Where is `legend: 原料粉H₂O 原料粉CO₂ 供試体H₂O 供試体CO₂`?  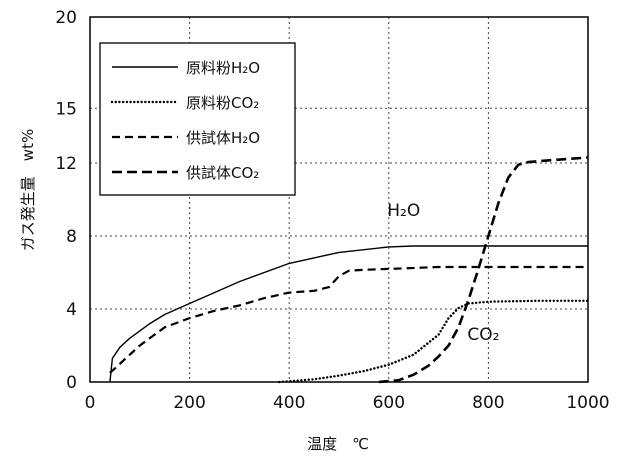 legend: 原料粉H₂O 原料粉CO₂ 供試体H₂O 供試体CO₂ is located at coordinates (197, 119).